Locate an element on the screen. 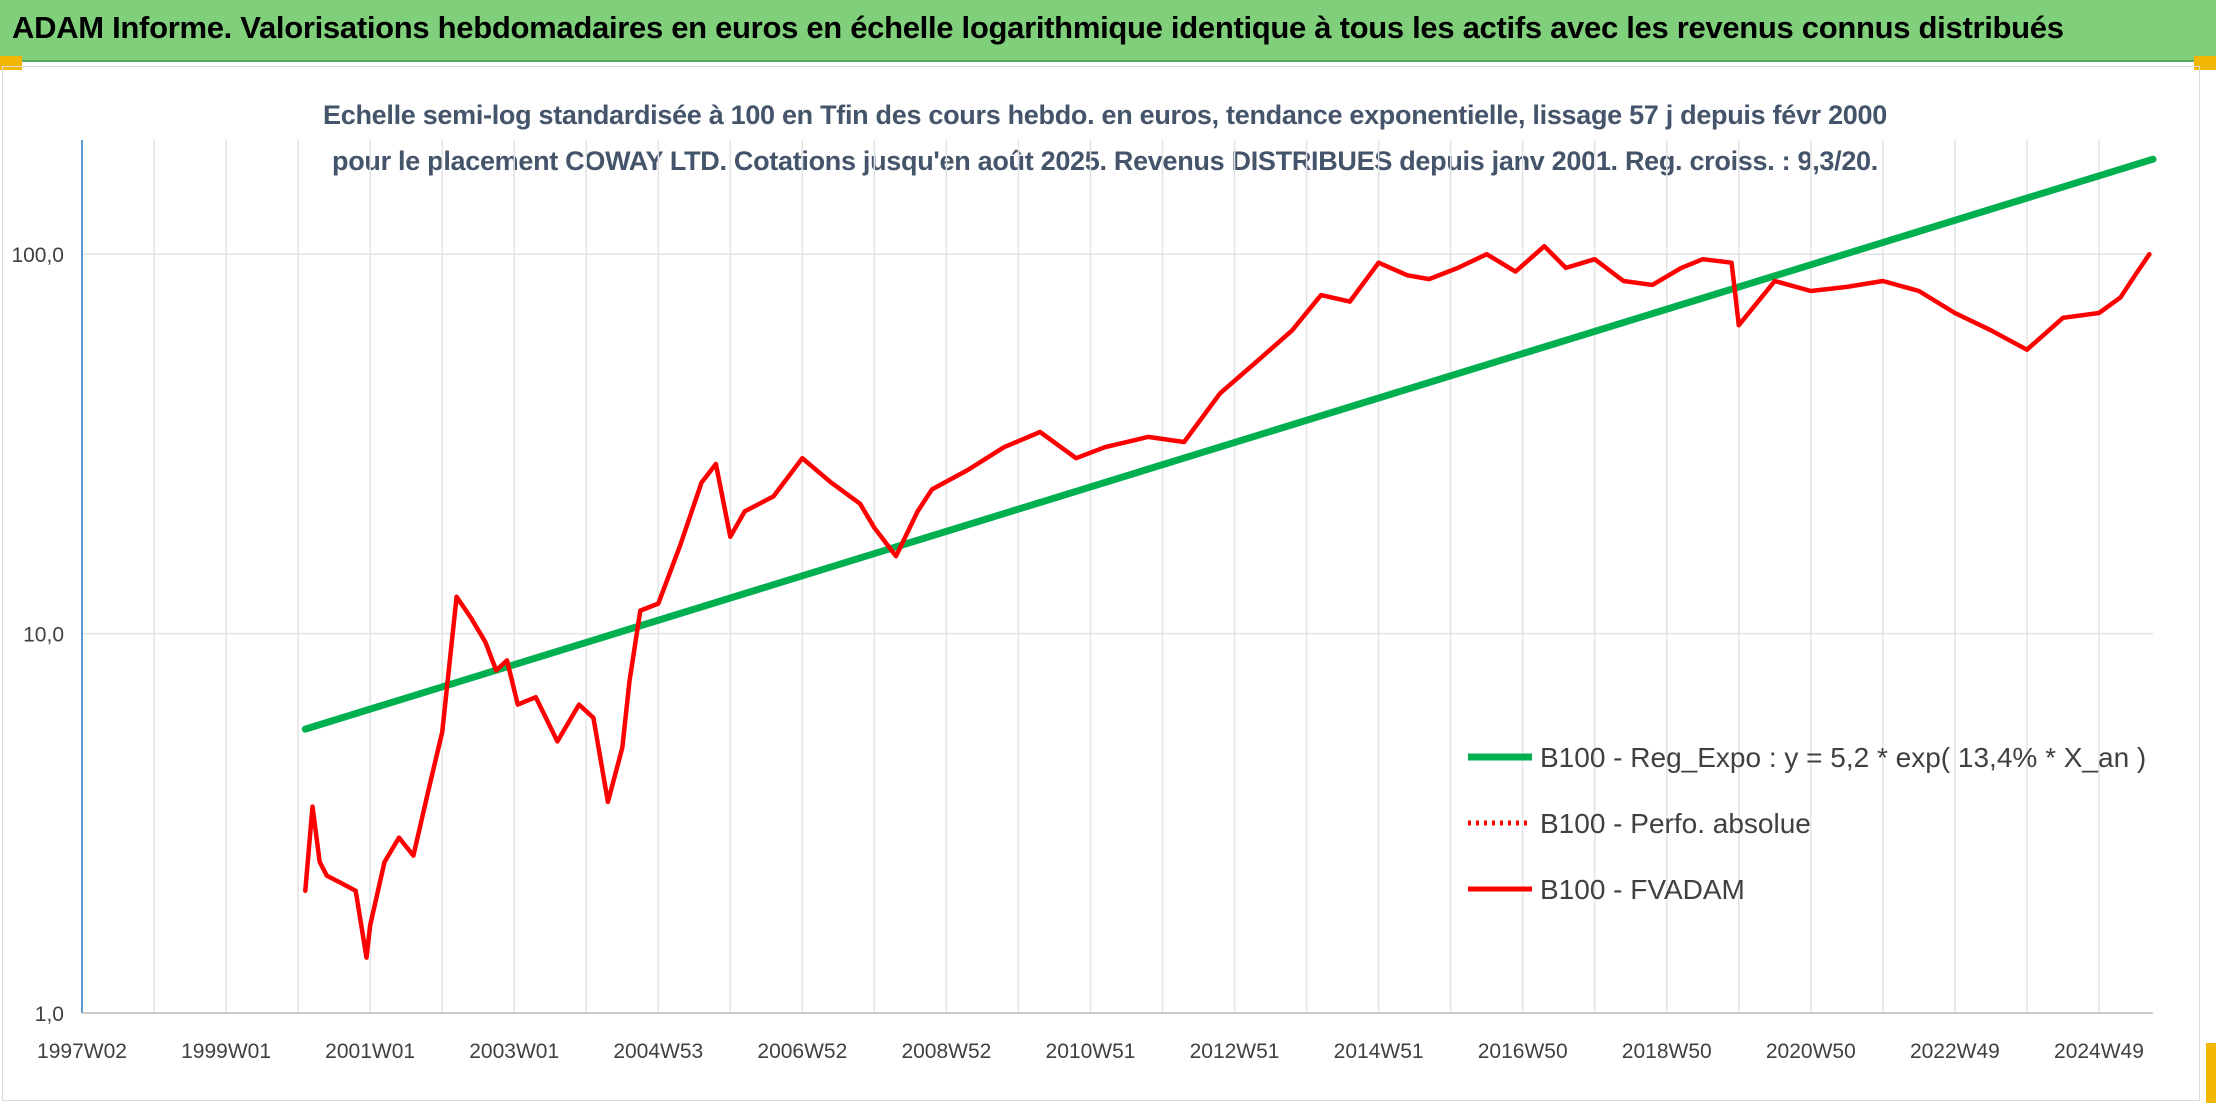  x-tick-label: 2001W01 is located at coordinates (370, 1051).